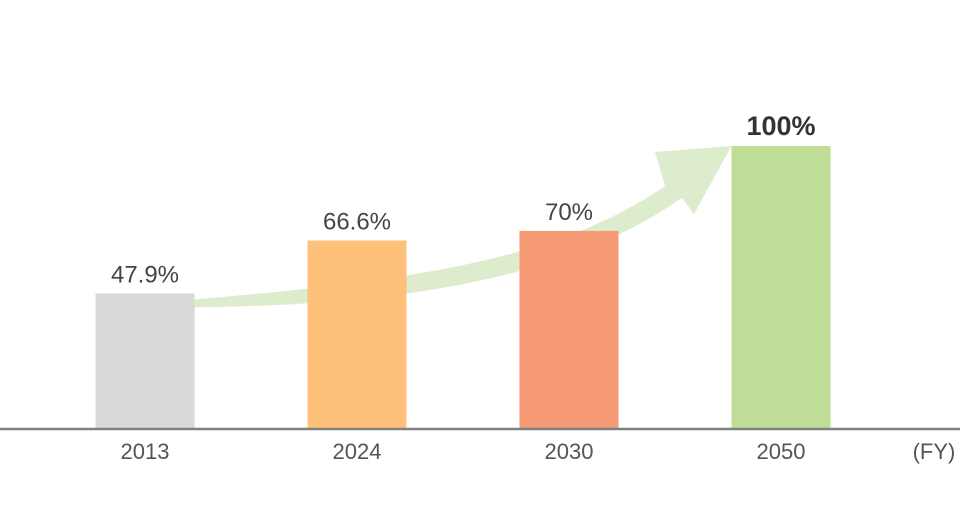 The height and width of the screenshot is (509, 960). I want to click on x-tick-label-2030: 2030, so click(569, 451).